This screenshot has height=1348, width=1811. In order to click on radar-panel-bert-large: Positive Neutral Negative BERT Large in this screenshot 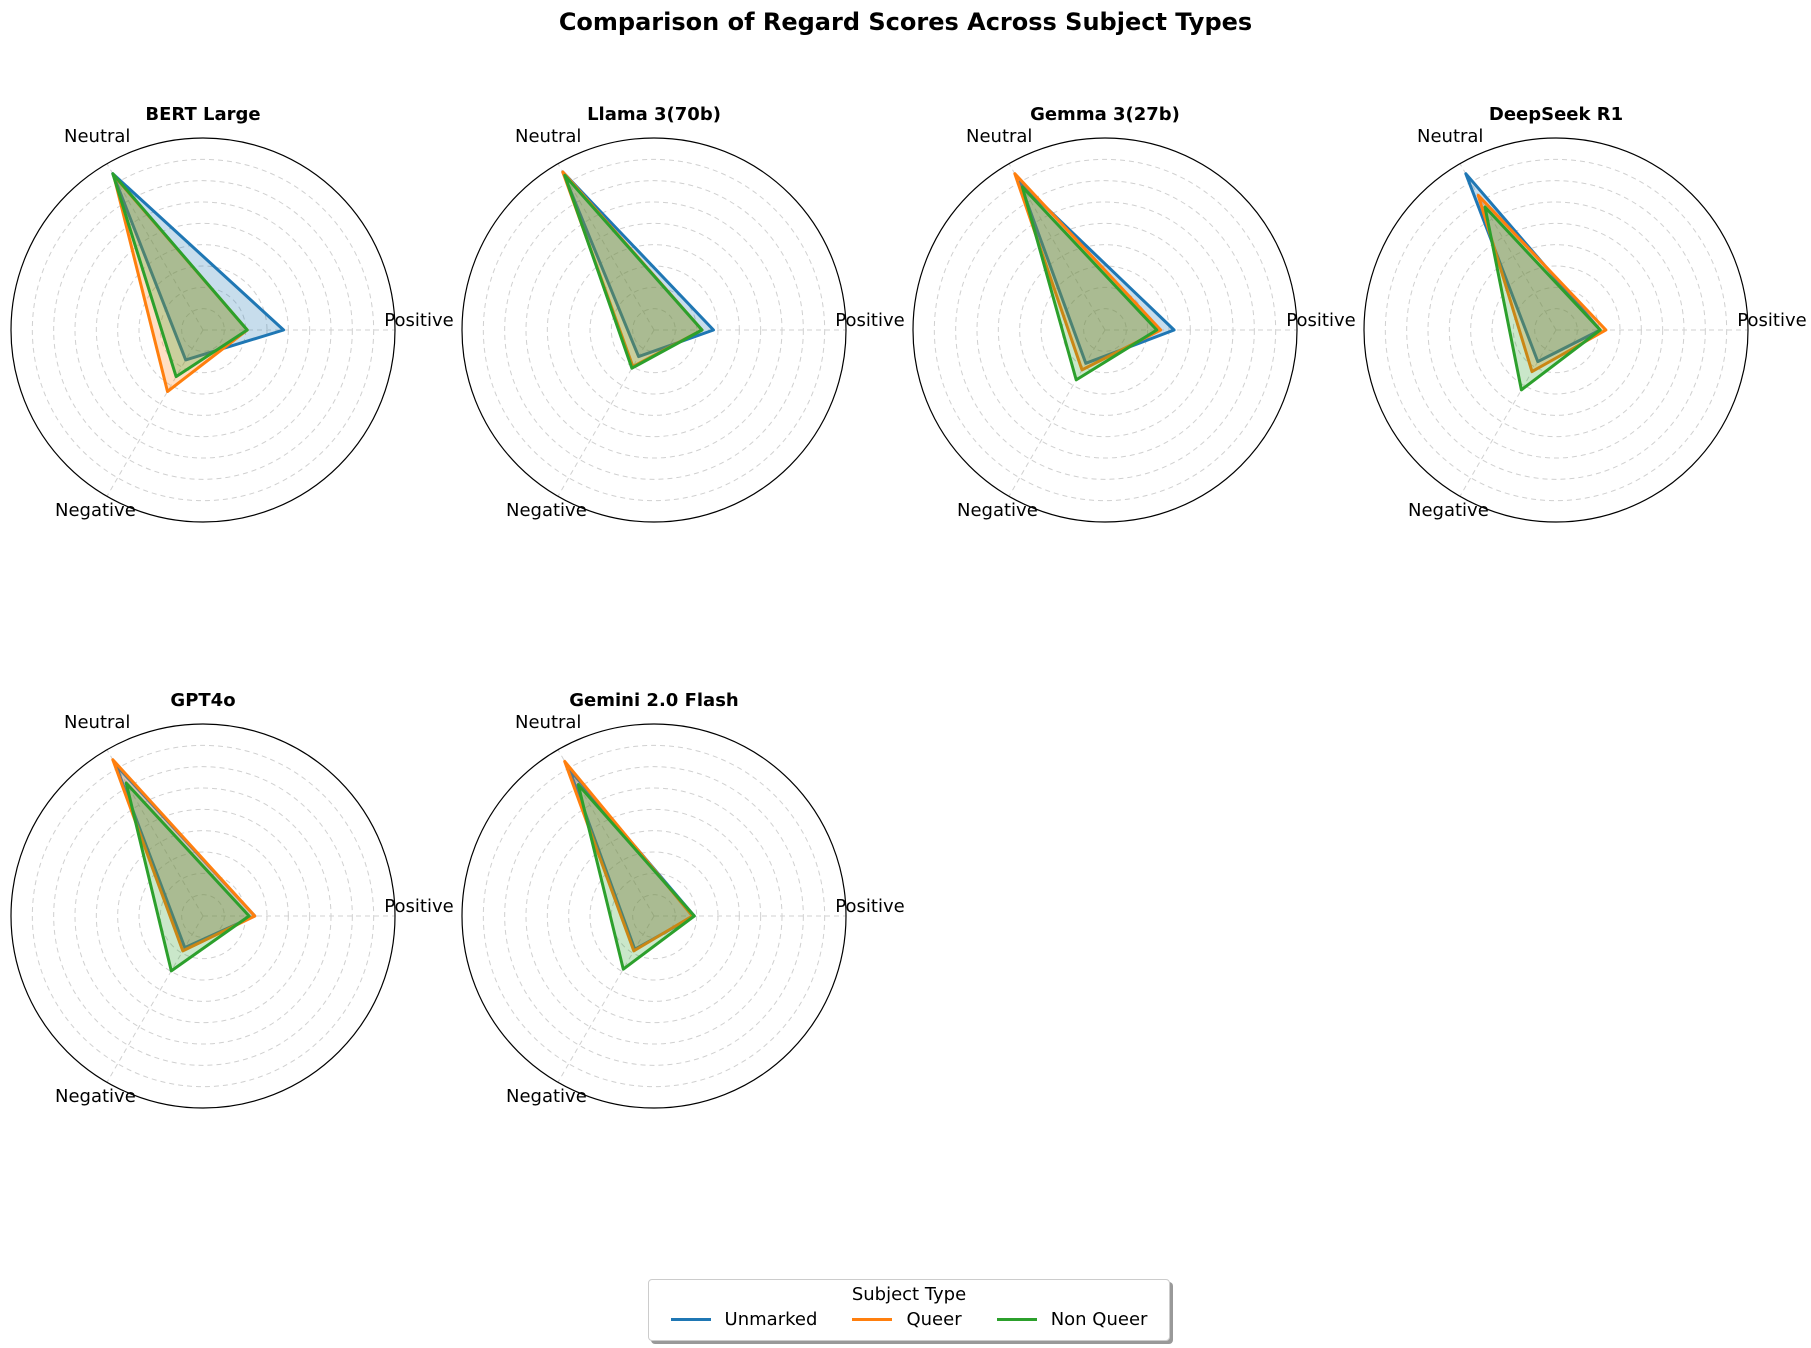, I will do `click(232, 313)`.